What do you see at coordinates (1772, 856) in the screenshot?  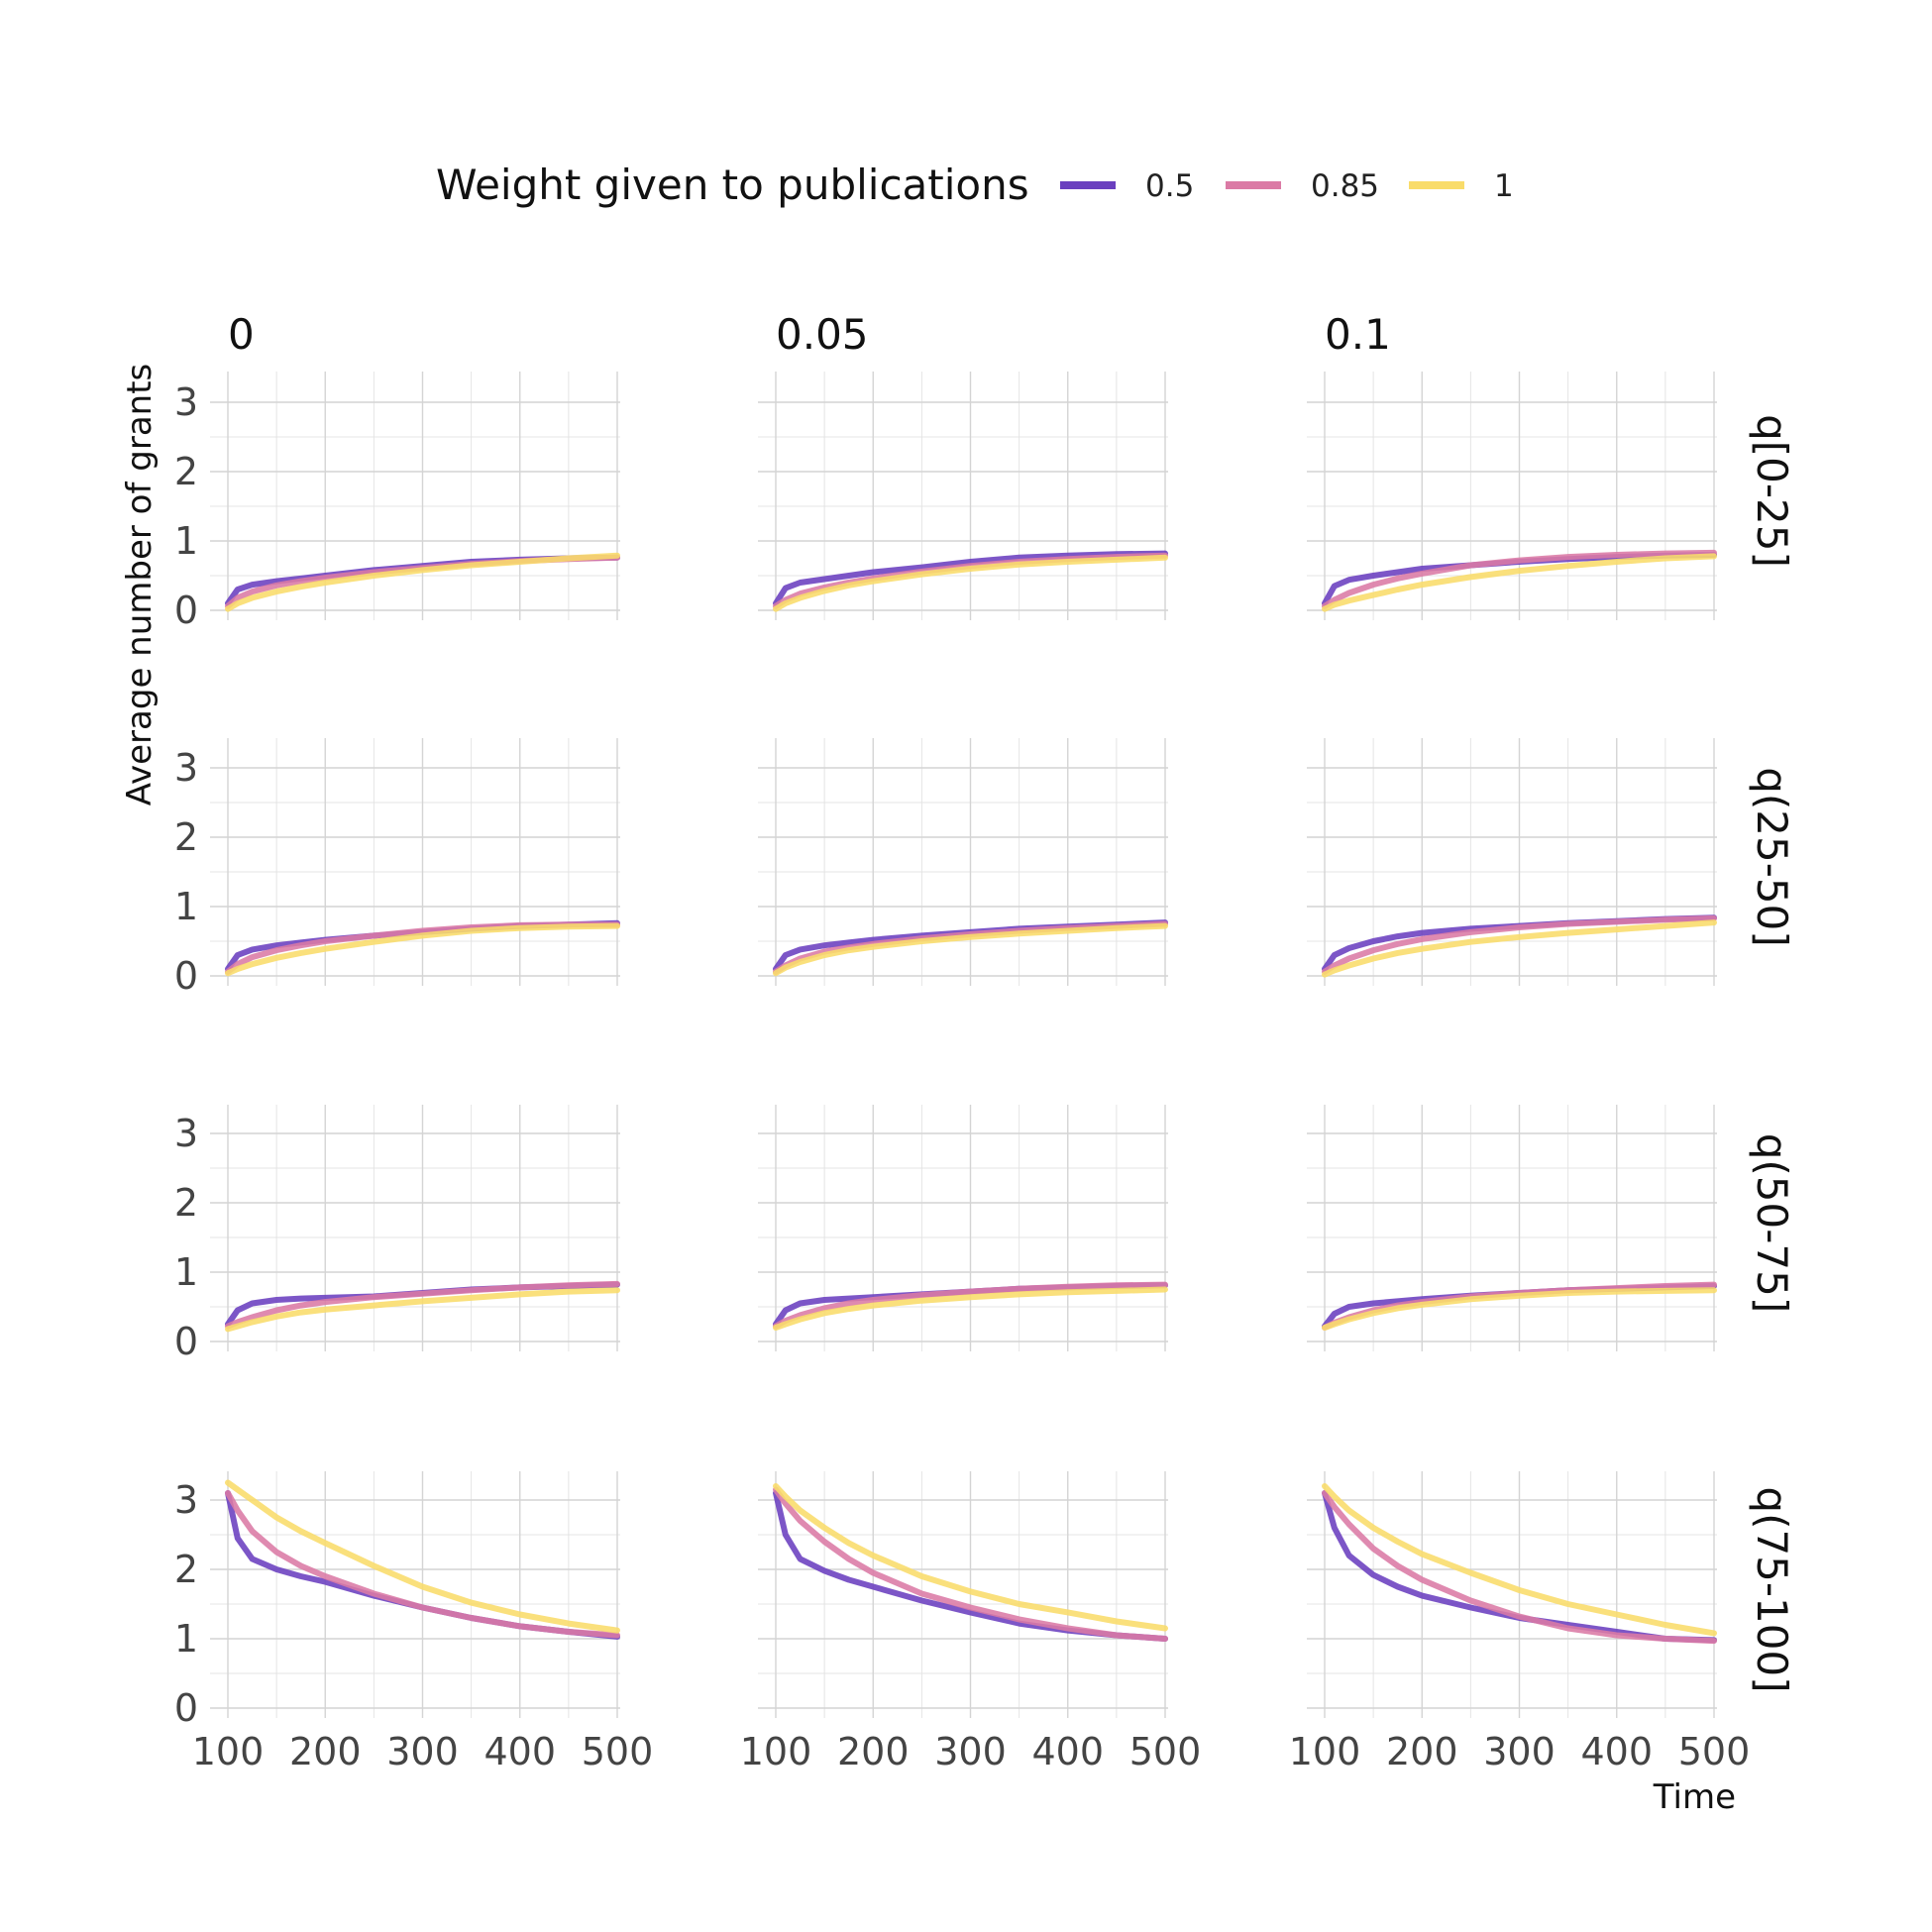 I see `row-strip-label: q(25-50]` at bounding box center [1772, 856].